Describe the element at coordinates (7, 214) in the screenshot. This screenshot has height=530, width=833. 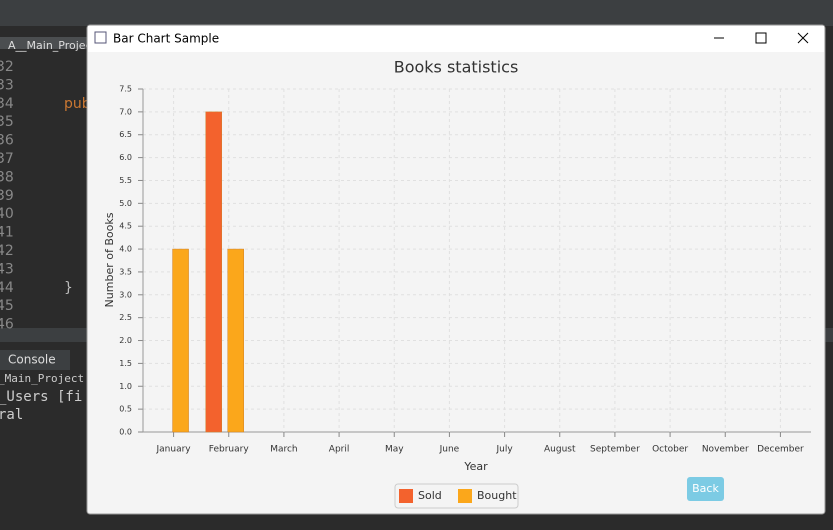
I see `line-number: 40` at that location.